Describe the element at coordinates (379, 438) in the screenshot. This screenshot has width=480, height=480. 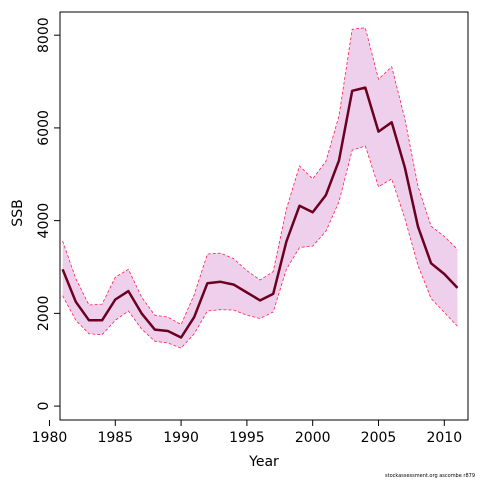
I see `x-tick-label: 2005` at that location.